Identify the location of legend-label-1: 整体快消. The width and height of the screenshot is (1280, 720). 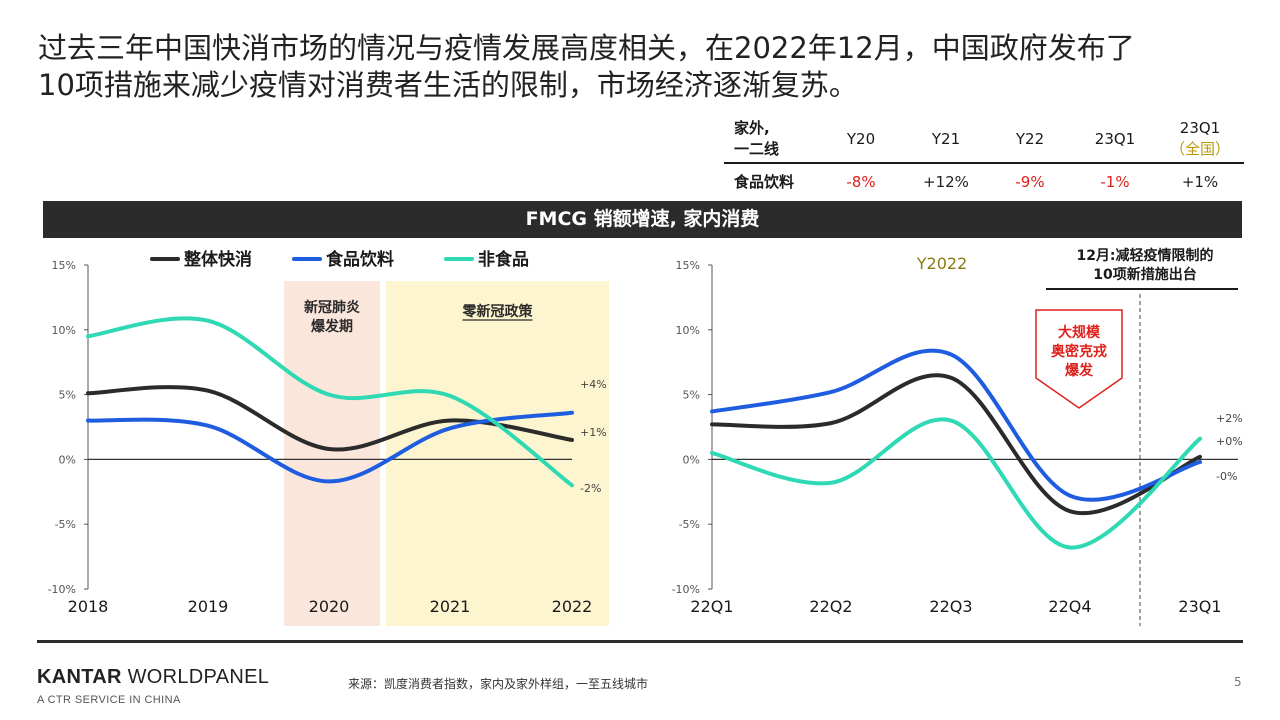
(218, 259).